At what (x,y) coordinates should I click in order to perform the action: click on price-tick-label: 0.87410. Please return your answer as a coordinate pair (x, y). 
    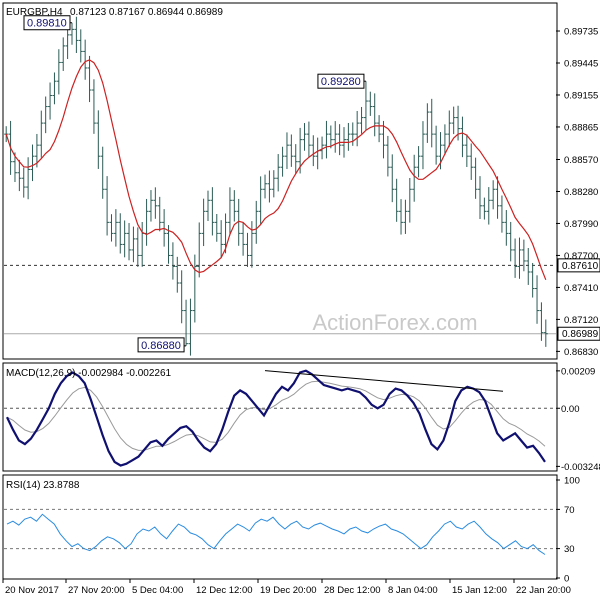
    Looking at the image, I should click on (581, 288).